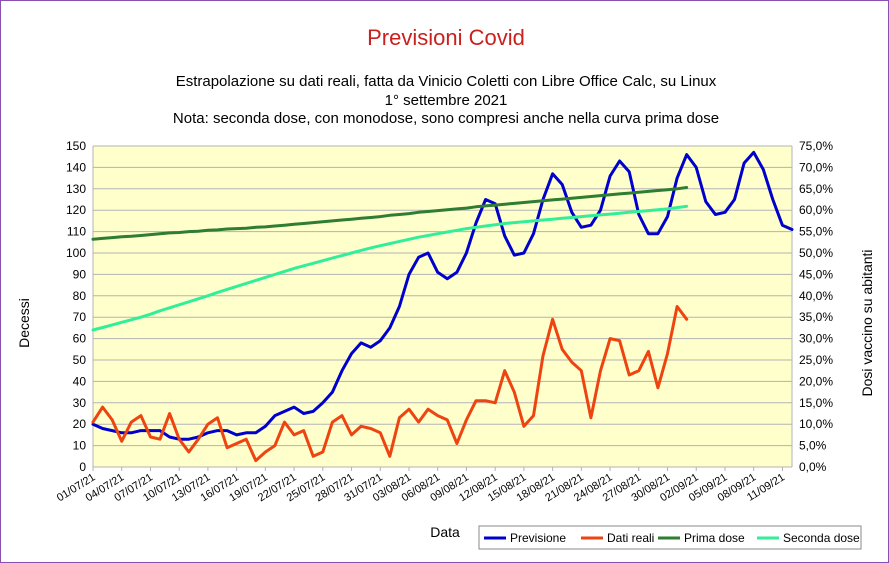 This screenshot has height=563, width=889. What do you see at coordinates (816, 296) in the screenshot?
I see `y-tick-right: 40,0%` at bounding box center [816, 296].